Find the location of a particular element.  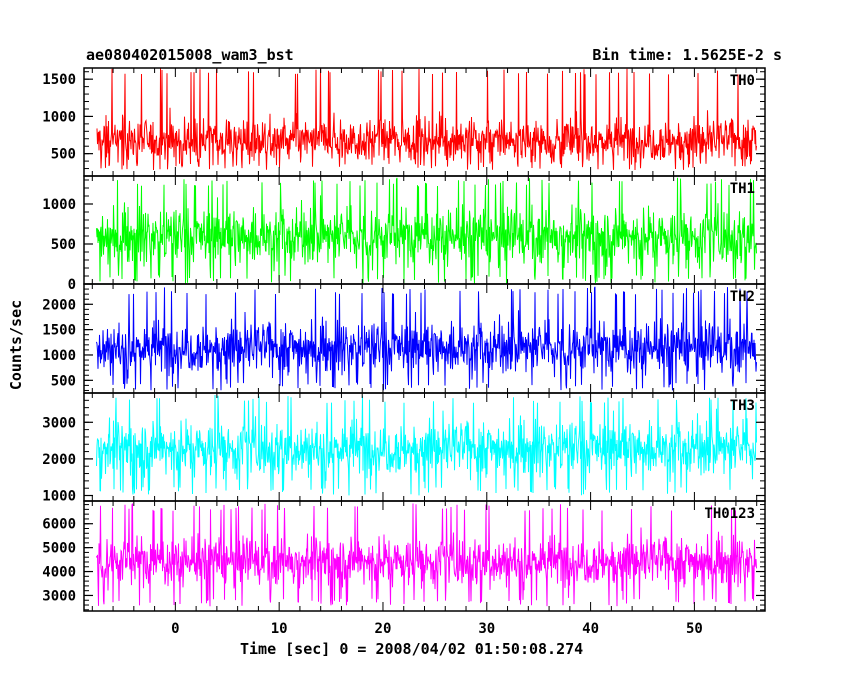

y-tick-label: 4000 is located at coordinates (59, 573).